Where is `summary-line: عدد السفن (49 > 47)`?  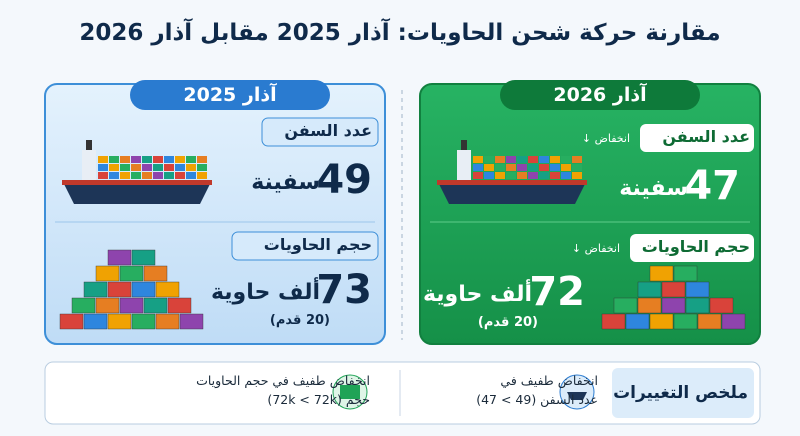 summary-line: عدد السفن (49 > 47) is located at coordinates (537, 399).